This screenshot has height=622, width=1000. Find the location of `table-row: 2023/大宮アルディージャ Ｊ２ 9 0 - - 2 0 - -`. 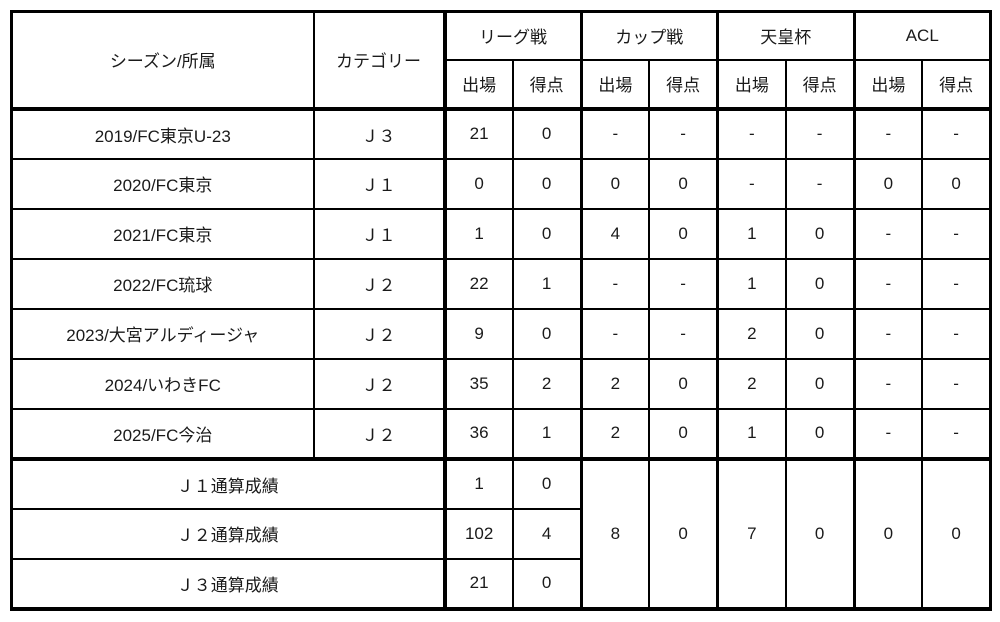

table-row: 2023/大宮アルディージャ Ｊ２ 9 0 - - 2 0 - - is located at coordinates (501, 333).